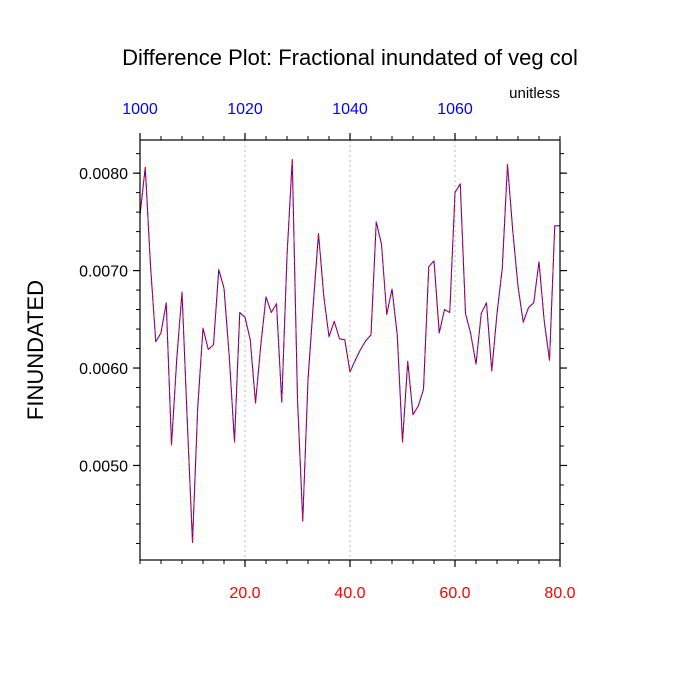  I want to click on x-top-tick-label-2: 1040, so click(350, 109).